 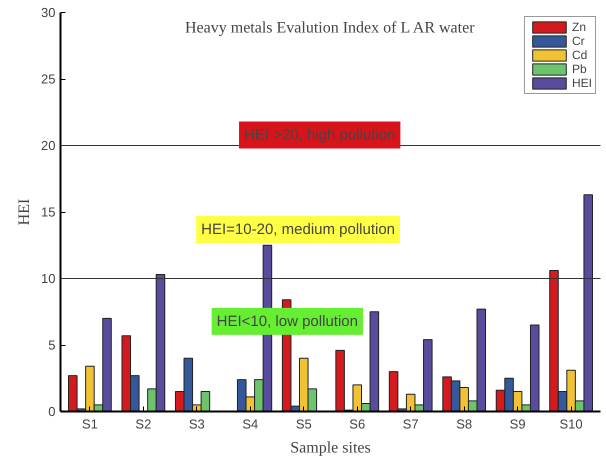 What do you see at coordinates (579, 41) in the screenshot?
I see `legend-label: Cr` at bounding box center [579, 41].